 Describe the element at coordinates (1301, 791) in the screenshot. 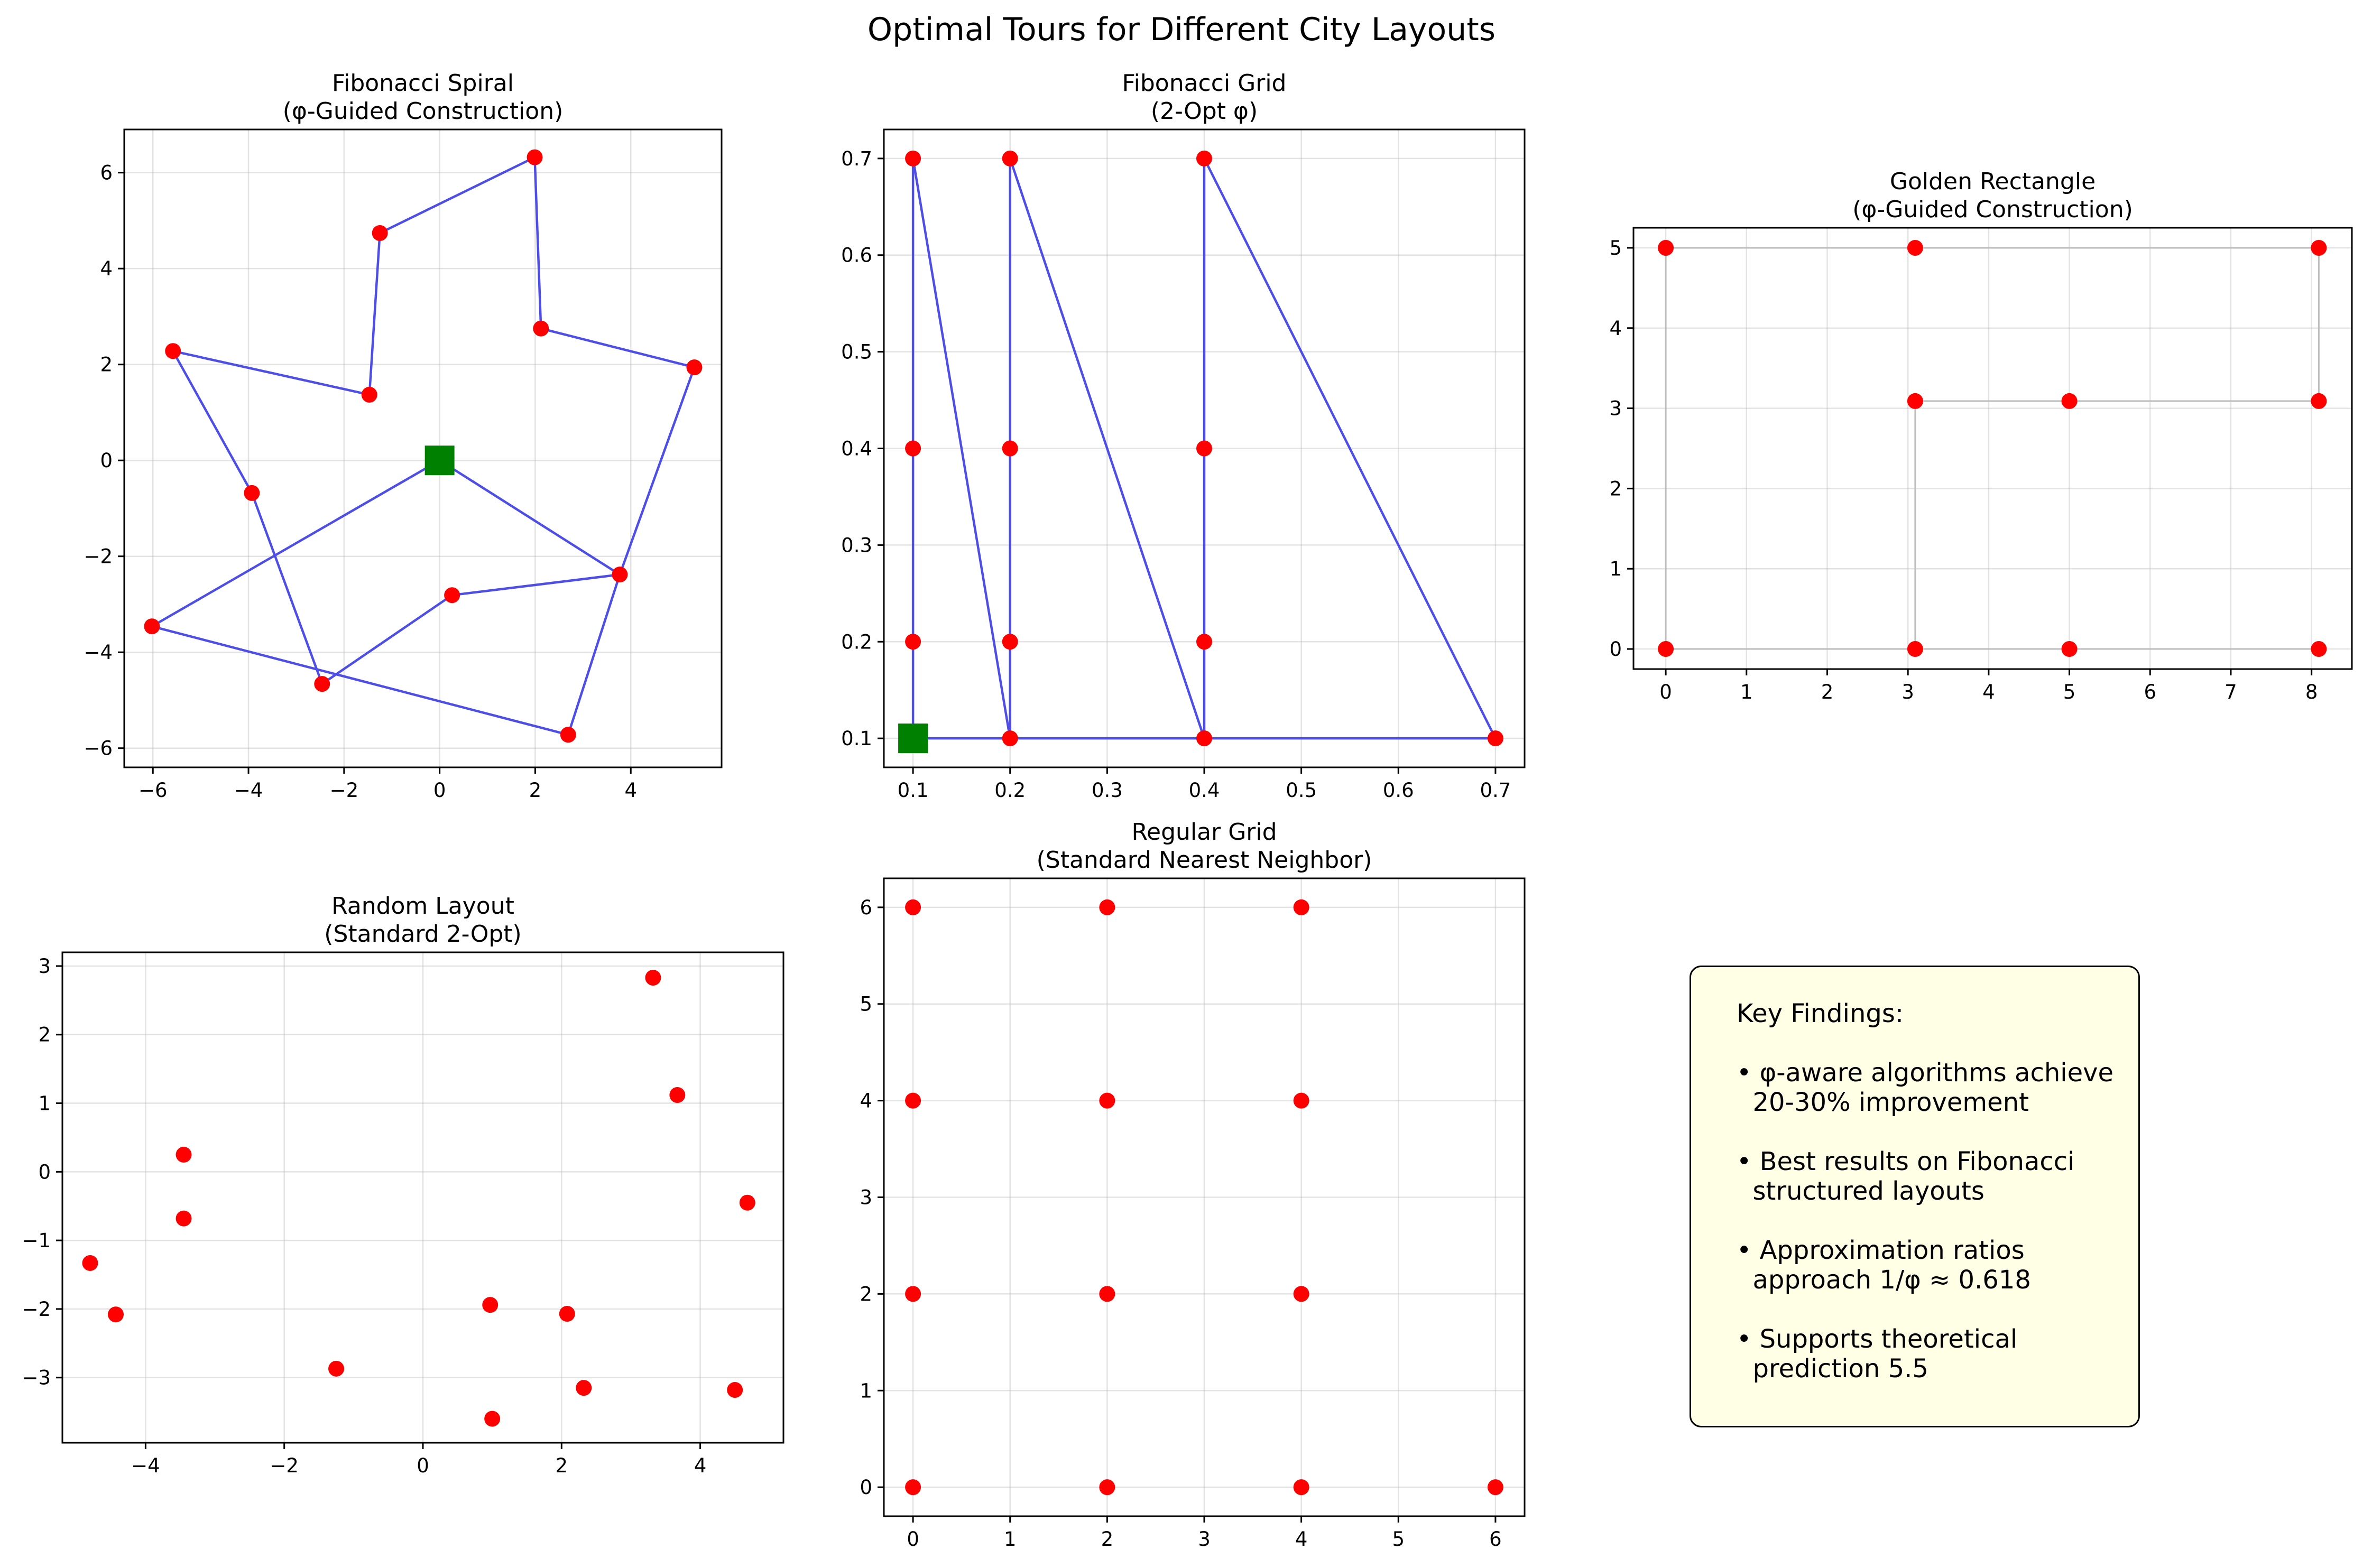

I see `x-tick-label: 0.5` at that location.